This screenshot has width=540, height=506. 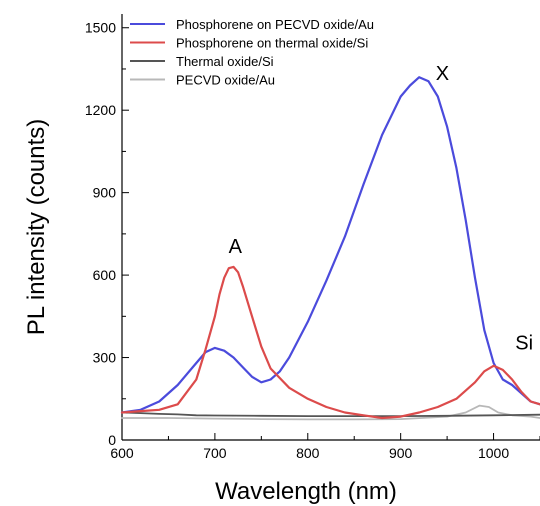 What do you see at coordinates (225, 80) in the screenshot?
I see `legend-label-3: PECVD oxide/Au` at bounding box center [225, 80].